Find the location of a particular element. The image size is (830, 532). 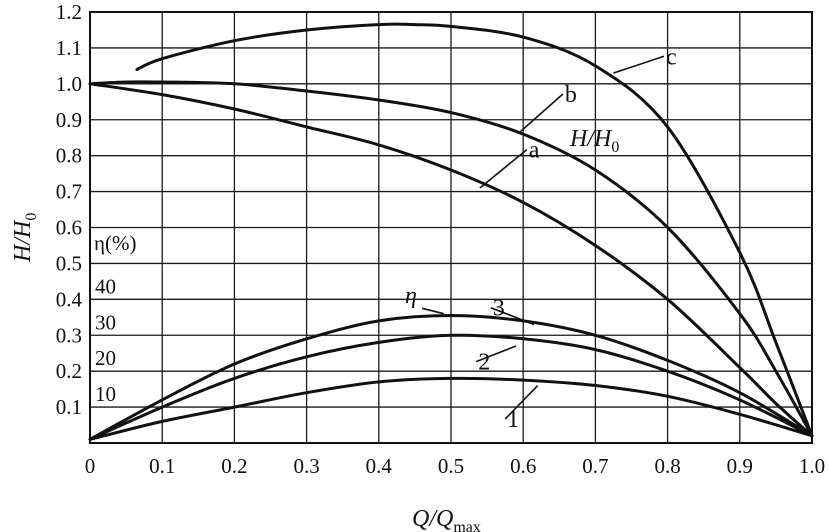

x-tick-label: 0.3 is located at coordinates (306, 466).